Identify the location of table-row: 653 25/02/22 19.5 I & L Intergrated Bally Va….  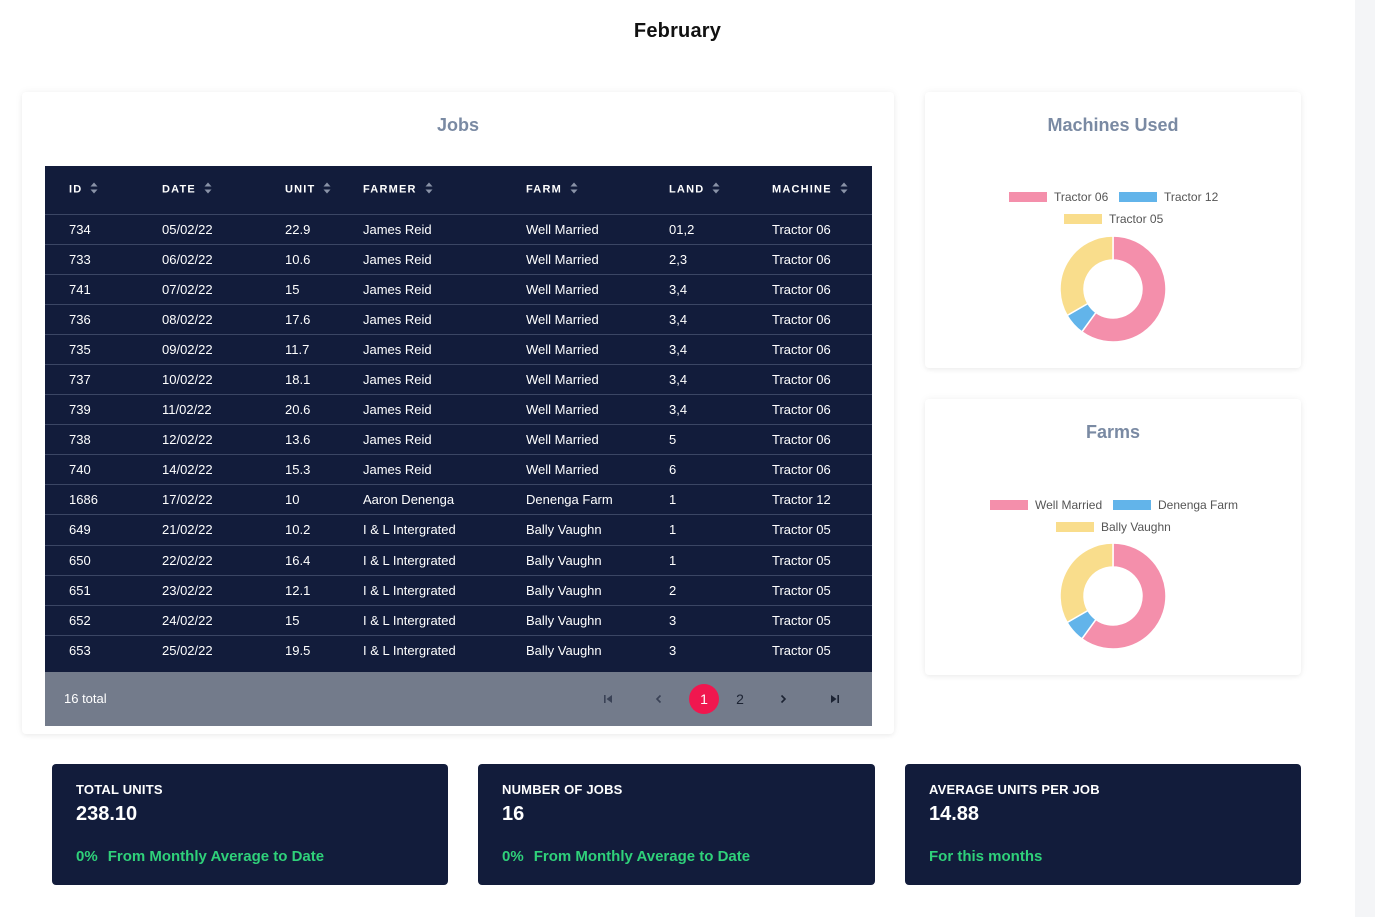
(458, 650).